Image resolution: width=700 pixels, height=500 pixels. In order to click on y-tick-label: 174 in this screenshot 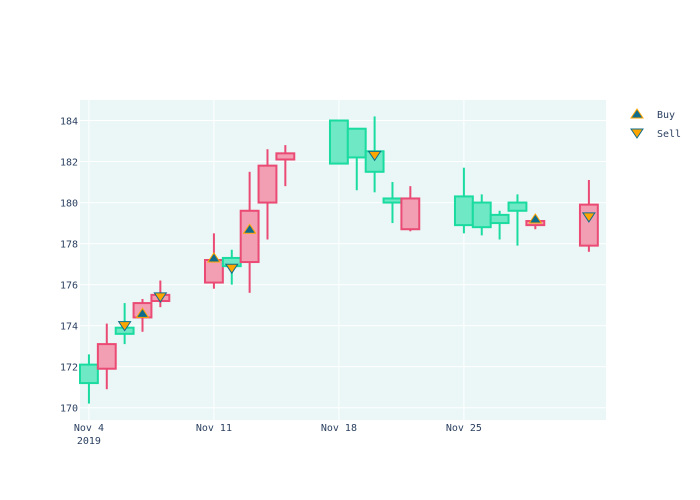, I will do `click(69, 327)`.